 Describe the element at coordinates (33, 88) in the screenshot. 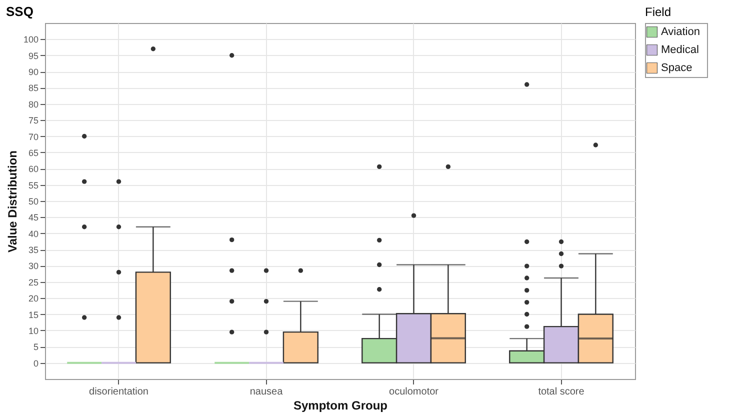

I see `y-tick-label: 85` at that location.